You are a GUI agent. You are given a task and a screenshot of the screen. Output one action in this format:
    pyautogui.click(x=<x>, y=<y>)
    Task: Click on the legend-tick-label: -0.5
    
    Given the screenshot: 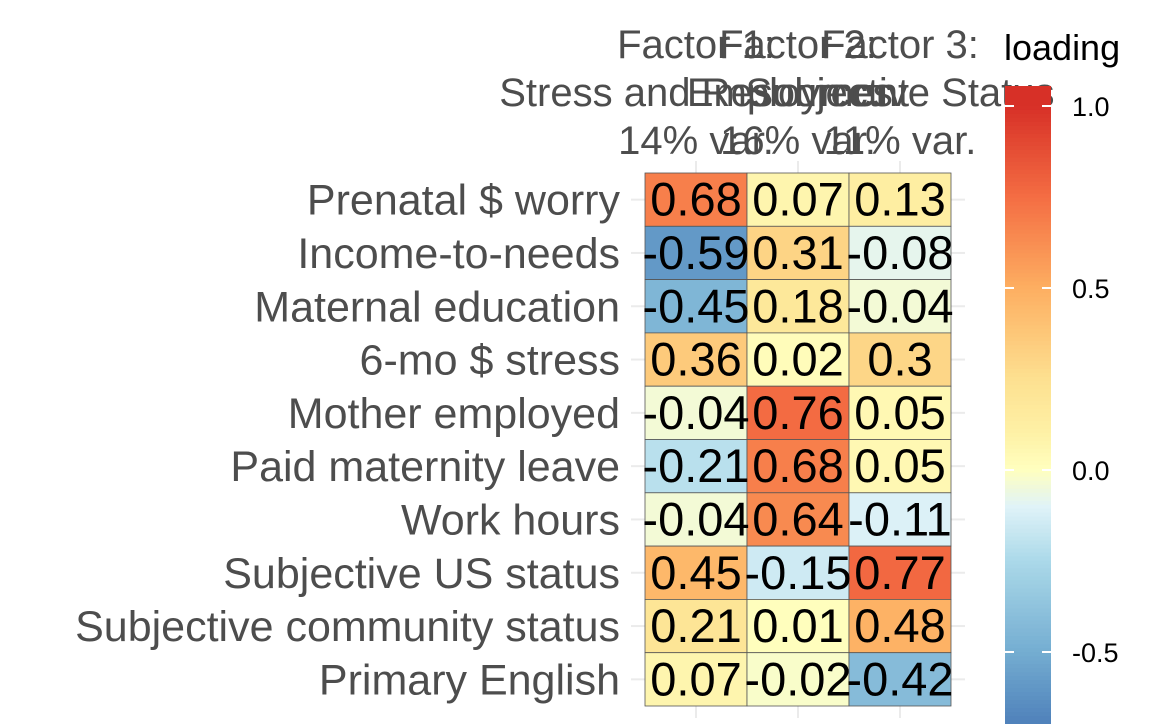 What is the action you would take?
    pyautogui.click(x=1095, y=653)
    